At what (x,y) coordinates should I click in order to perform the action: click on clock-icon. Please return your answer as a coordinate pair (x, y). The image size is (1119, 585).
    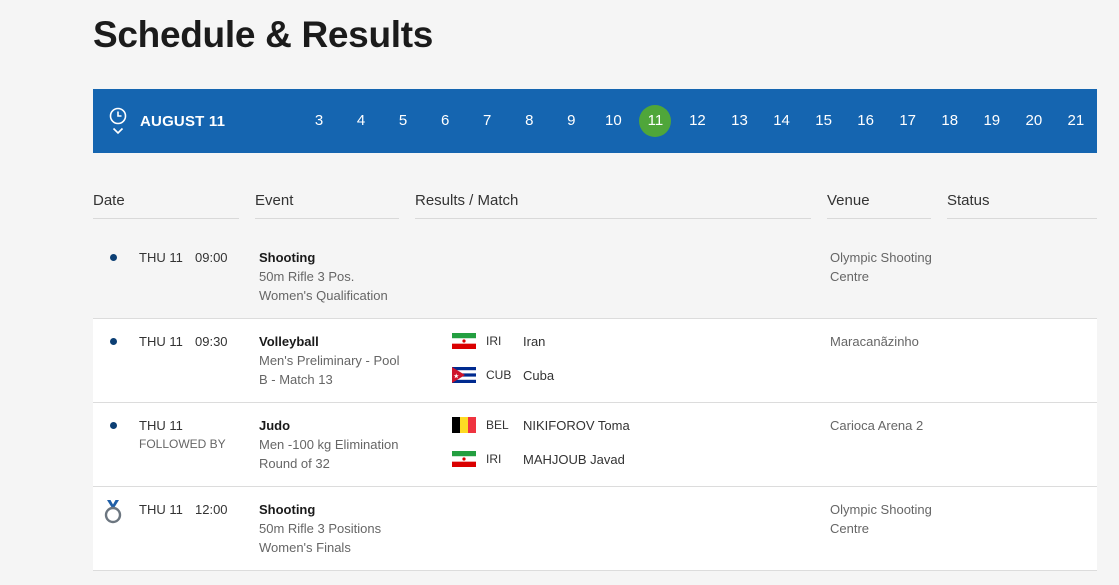
    Looking at the image, I should click on (118, 116).